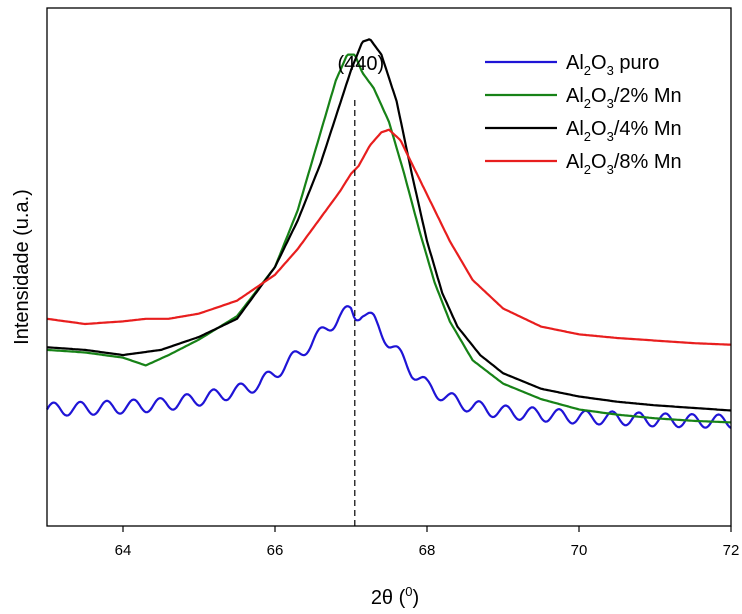  Describe the element at coordinates (22, 267) in the screenshot. I see `y-axis-title: Intensidade (u.a.)` at that location.